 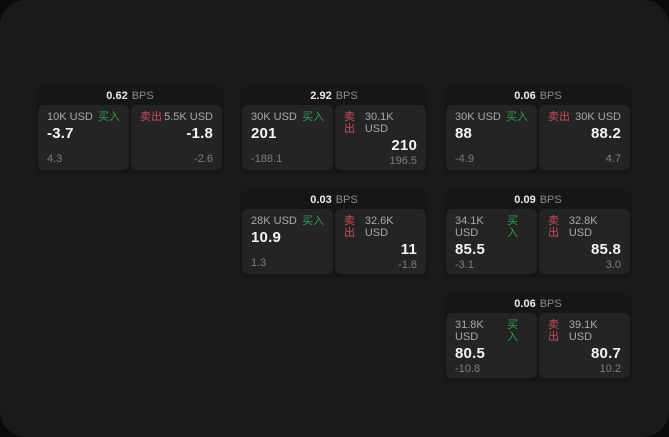 I want to click on buy-sub-value: -188.1, so click(x=267, y=159).